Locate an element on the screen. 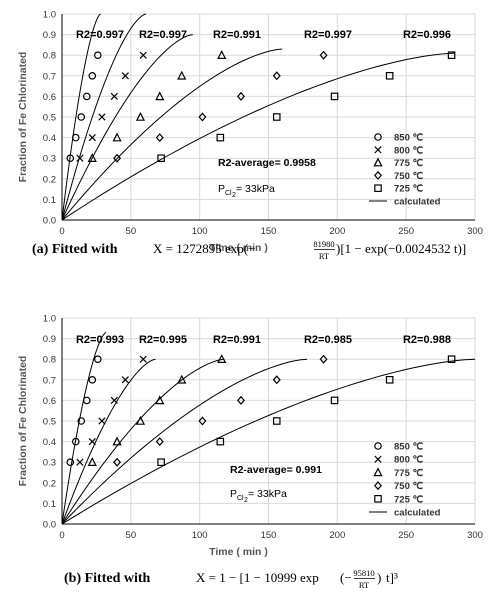 The height and width of the screenshot is (603, 490). legend-marker-cross-stroke-b is located at coordinates (378, 150).